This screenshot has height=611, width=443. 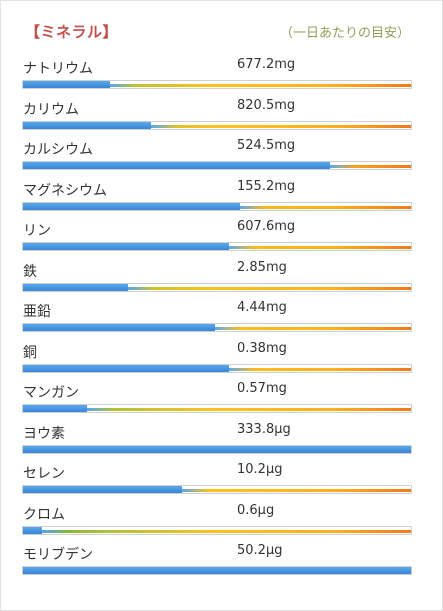 I want to click on mineral-row: クロム 0.6μg, so click(x=221, y=519).